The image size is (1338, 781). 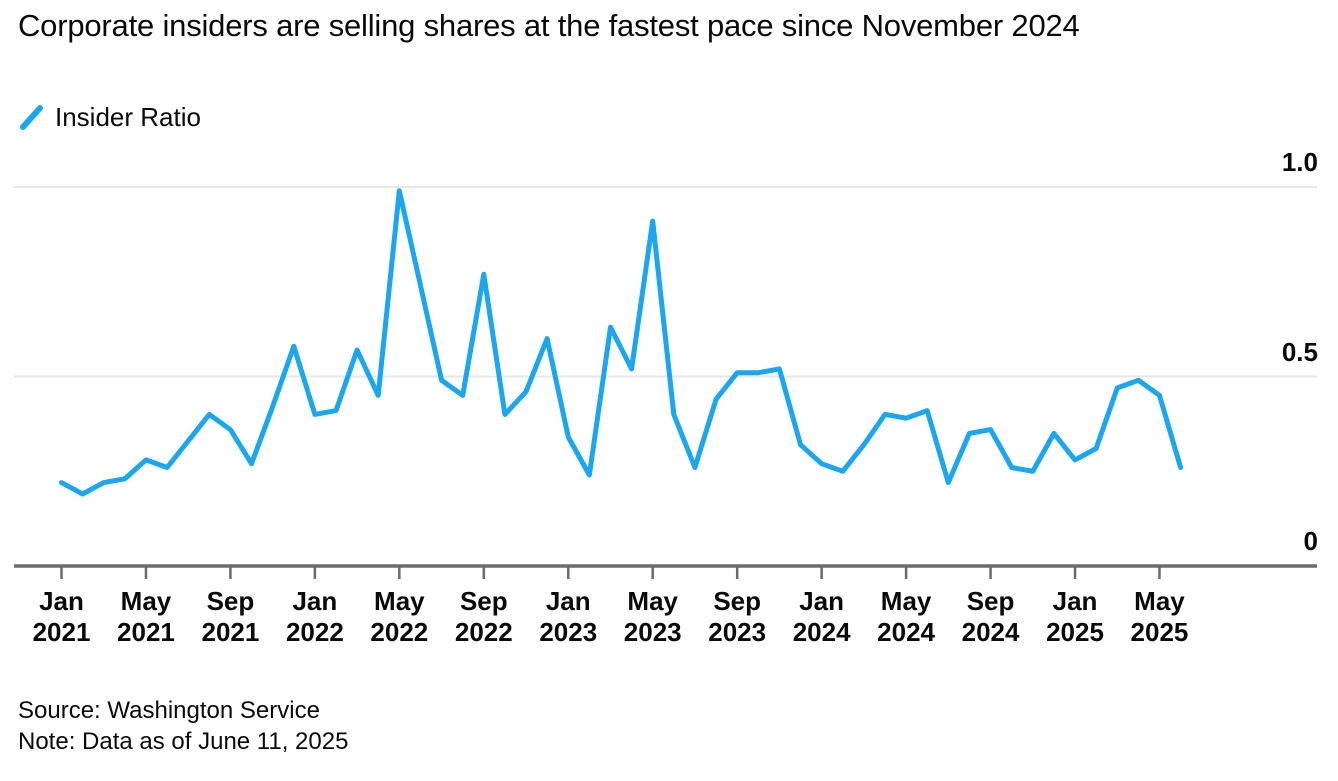 What do you see at coordinates (1075, 616) in the screenshot?
I see `x-axis-label: Jan 2025` at bounding box center [1075, 616].